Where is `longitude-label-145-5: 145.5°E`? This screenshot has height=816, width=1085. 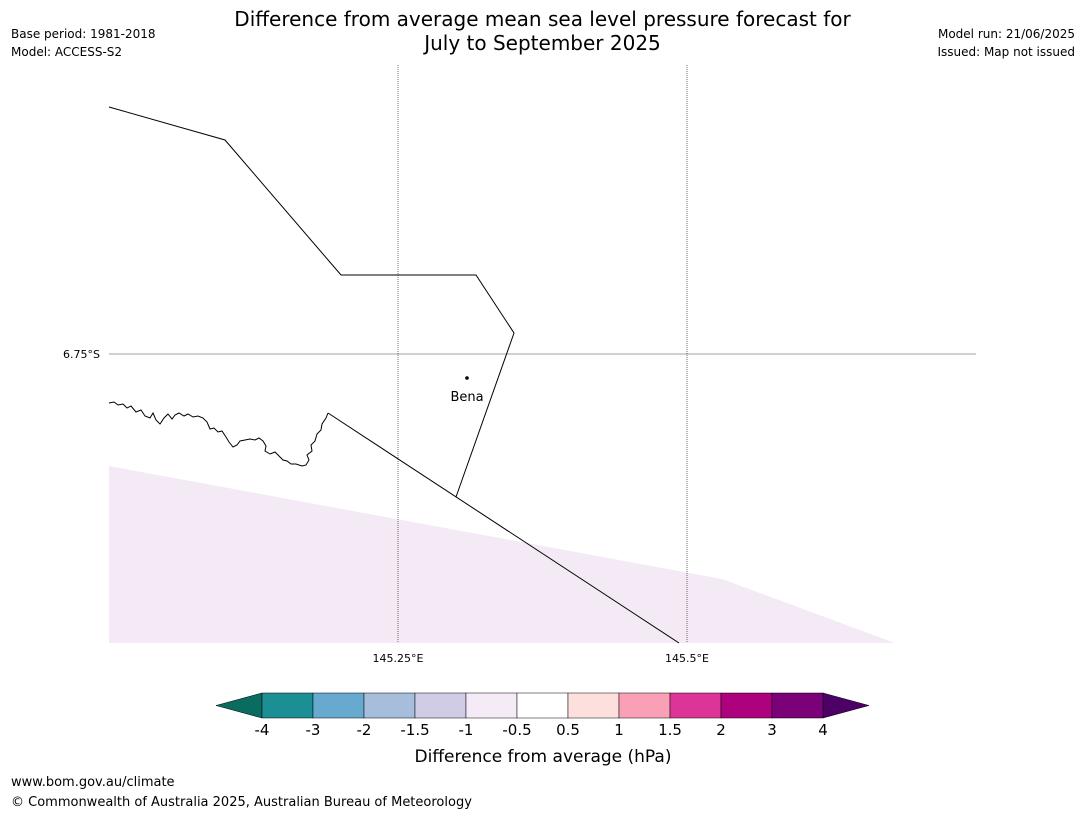 longitude-label-145-5: 145.5°E is located at coordinates (687, 658).